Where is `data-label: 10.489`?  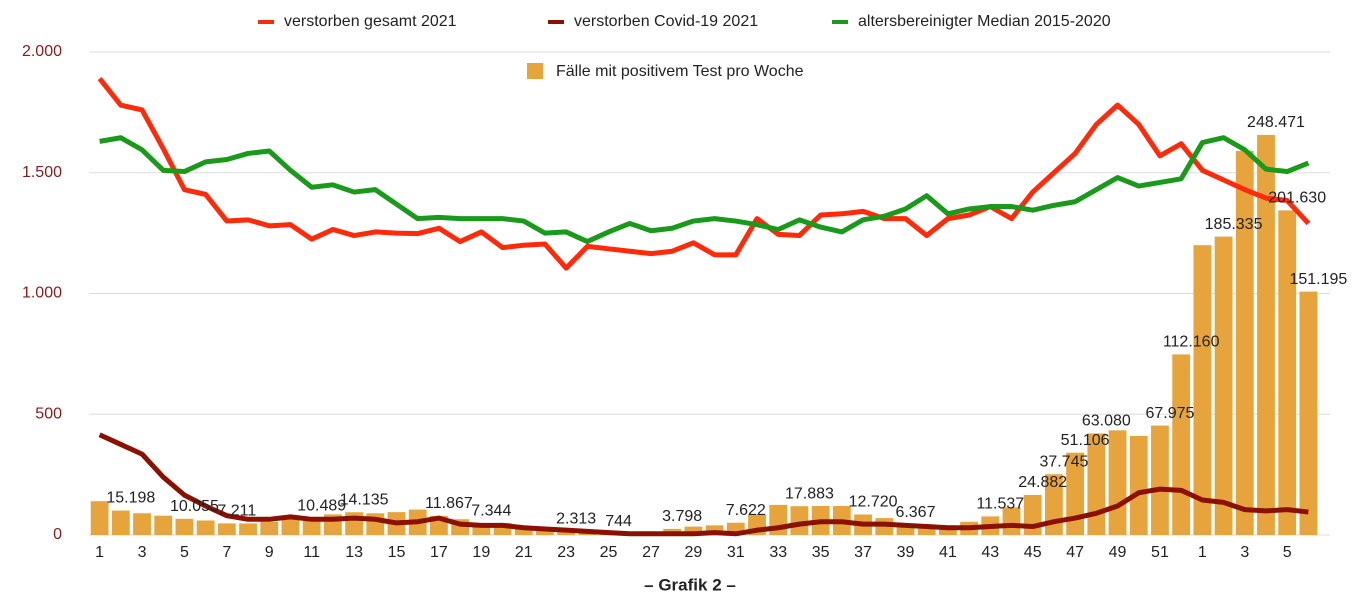
data-label: 10.489 is located at coordinates (321, 505).